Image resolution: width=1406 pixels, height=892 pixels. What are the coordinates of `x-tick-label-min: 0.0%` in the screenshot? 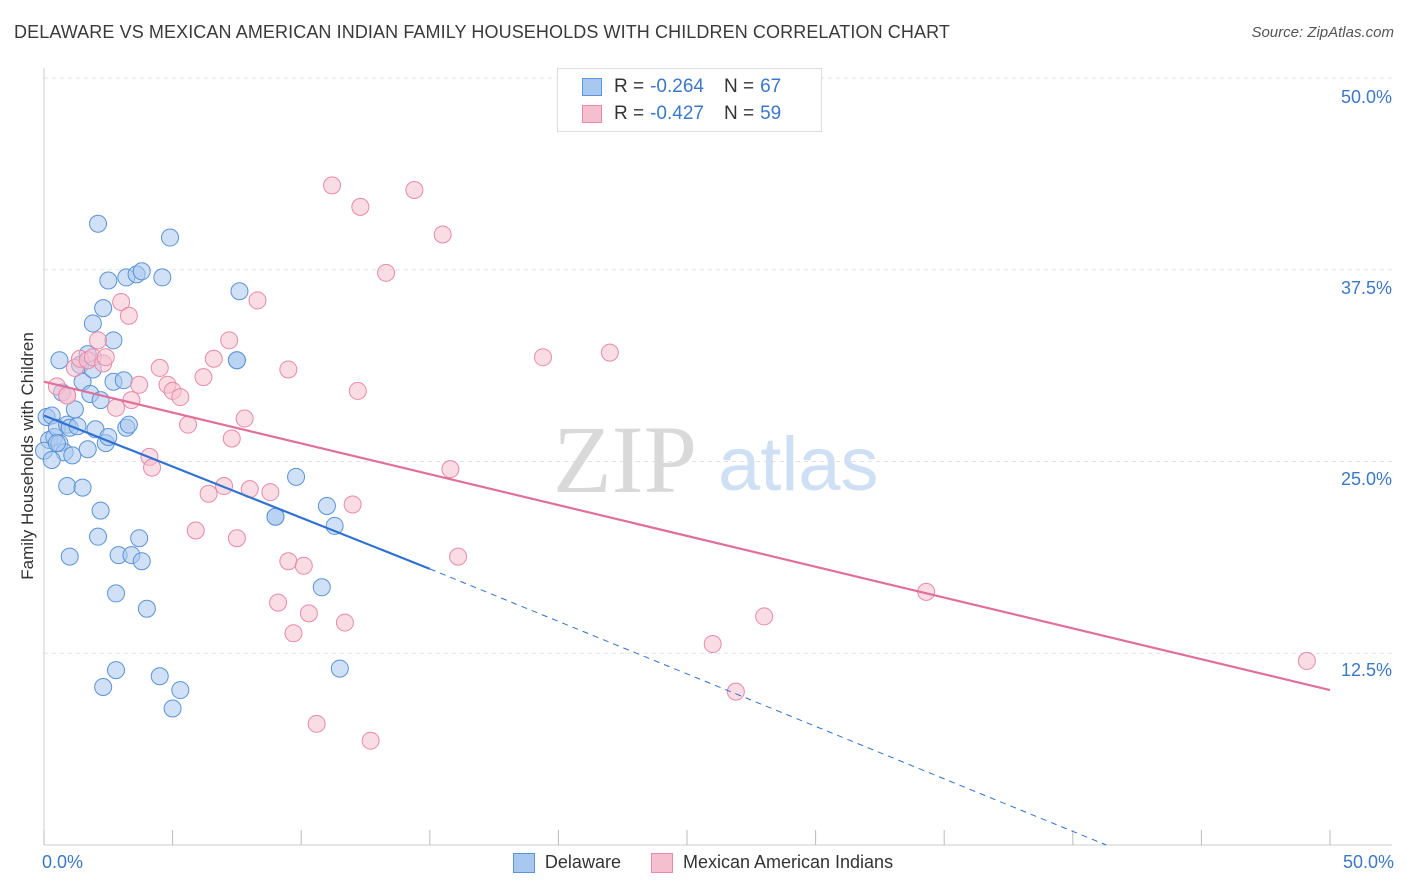 It's located at (63, 862).